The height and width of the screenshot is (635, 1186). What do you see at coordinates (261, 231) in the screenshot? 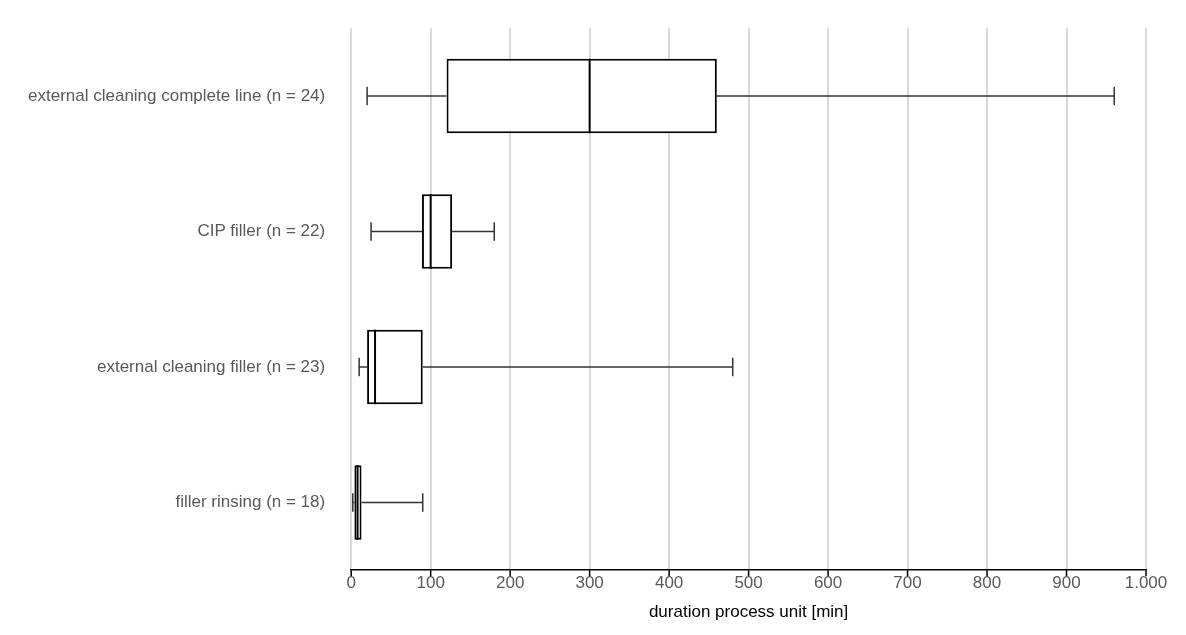
I see `y-tick-label: CIP filler (n = 22)` at bounding box center [261, 231].